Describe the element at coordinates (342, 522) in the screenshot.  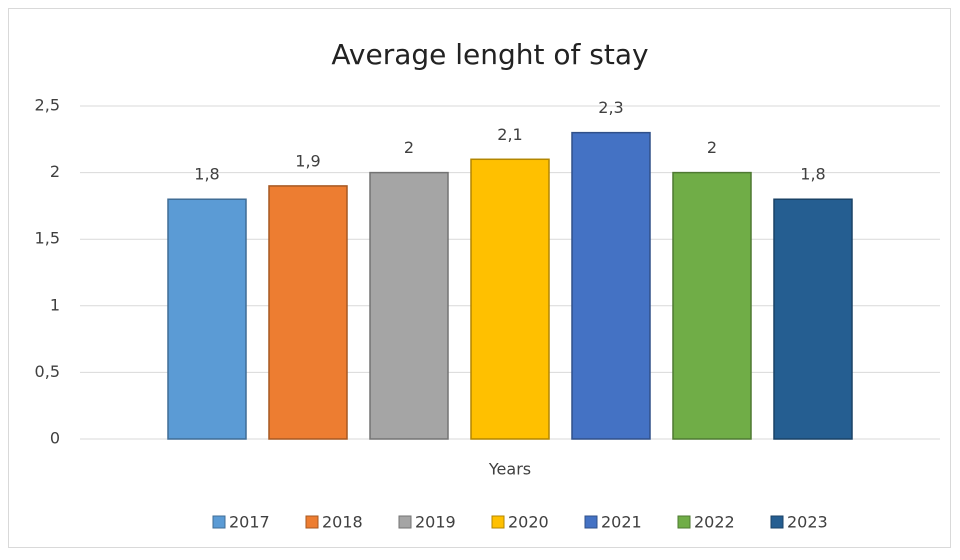
I see `legend-label: 2018` at that location.